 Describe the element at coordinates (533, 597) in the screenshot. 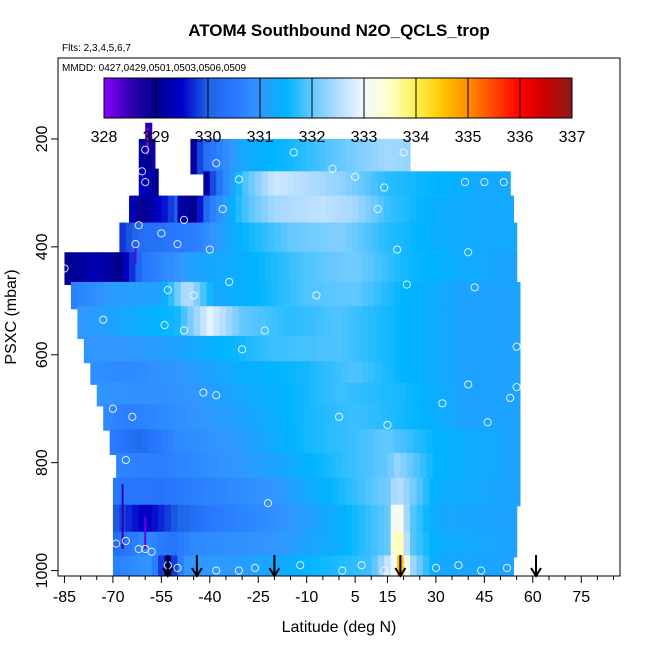

I see `x-tick-label: 60` at that location.